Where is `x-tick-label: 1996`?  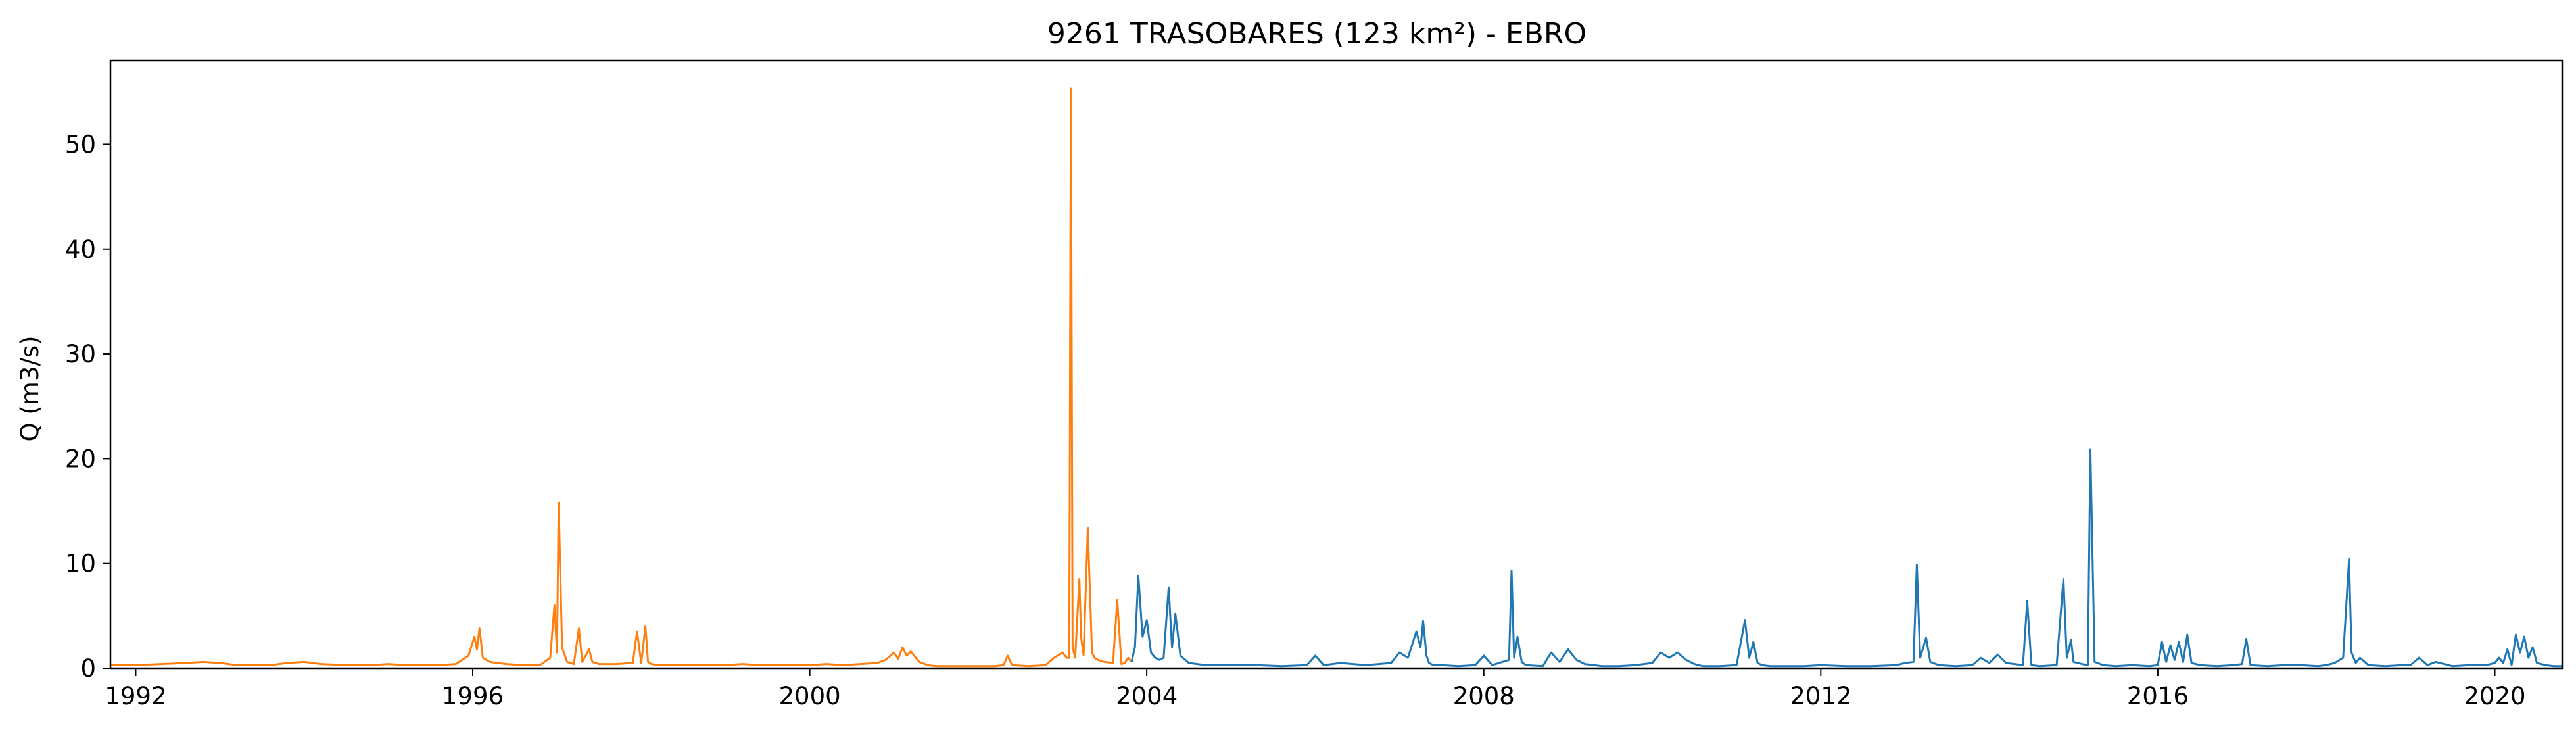 x-tick-label: 1996 is located at coordinates (473, 696).